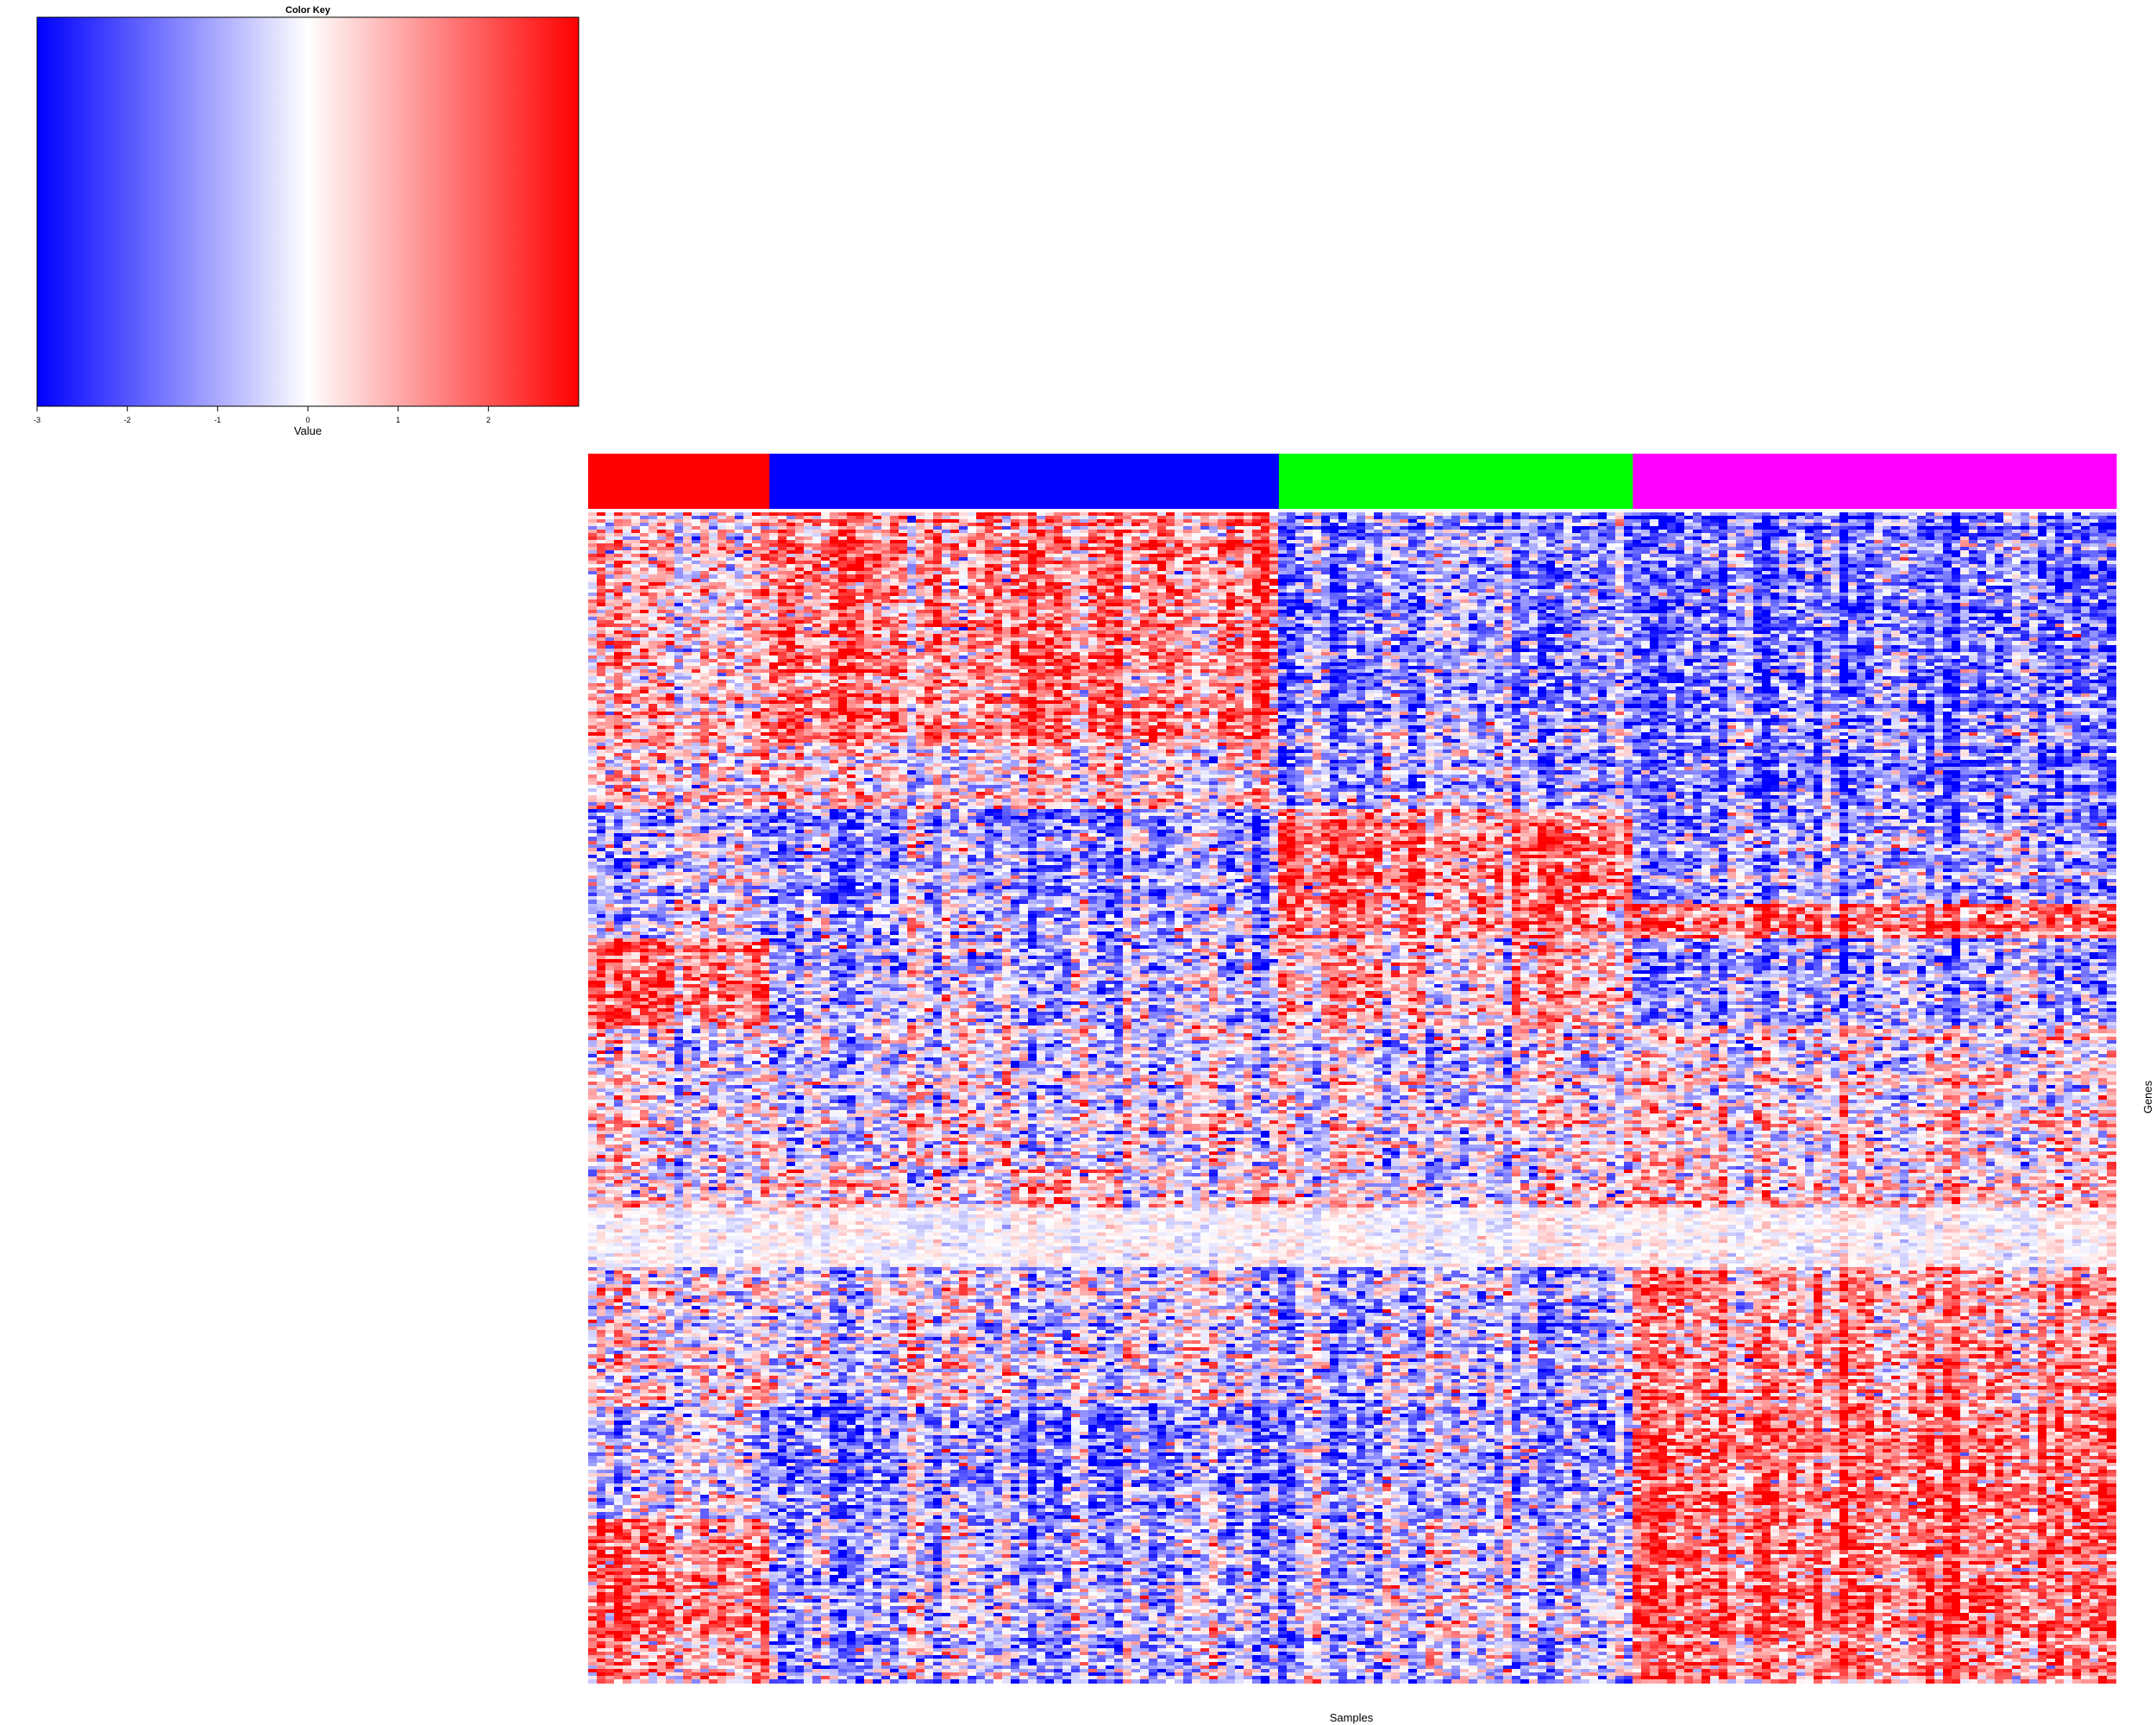 This screenshot has width=2156, height=1725. I want to click on color-key-tick-label: -2, so click(127, 420).